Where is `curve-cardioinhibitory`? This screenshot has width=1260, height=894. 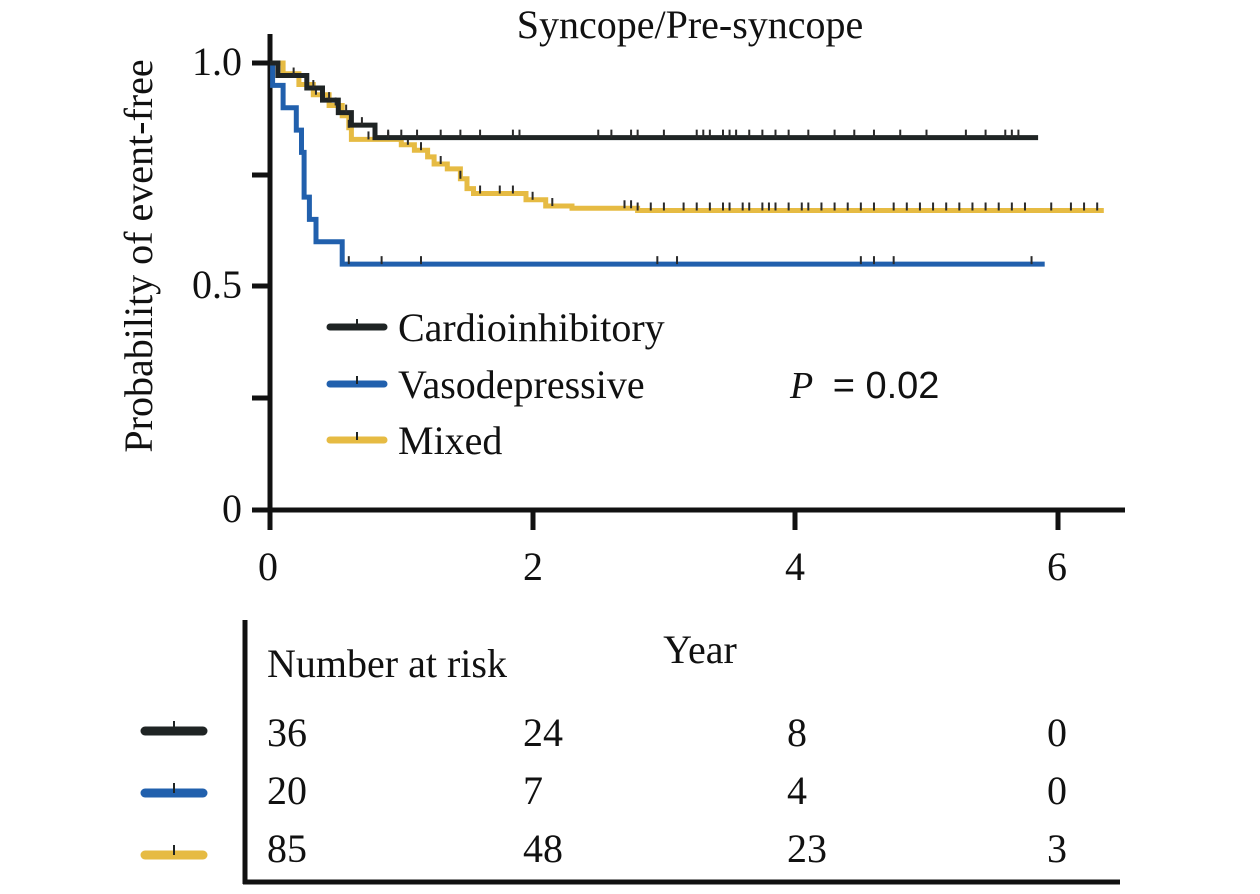
curve-cardioinhibitory is located at coordinates (654, 100).